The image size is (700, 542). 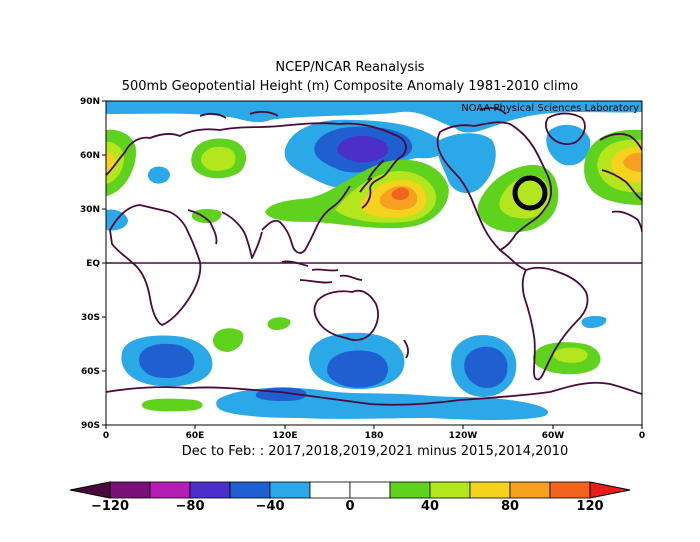 I want to click on coast-europe-africa, so click(x=256, y=165).